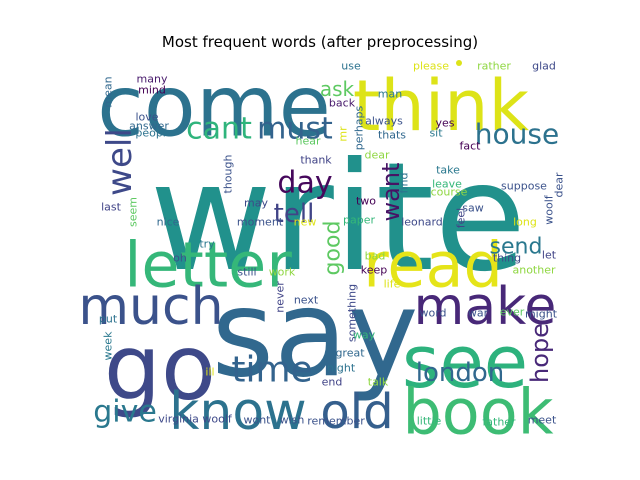 This screenshot has height=480, width=640. What do you see at coordinates (154, 133) in the screenshot?
I see `word-people-37: people` at bounding box center [154, 133].